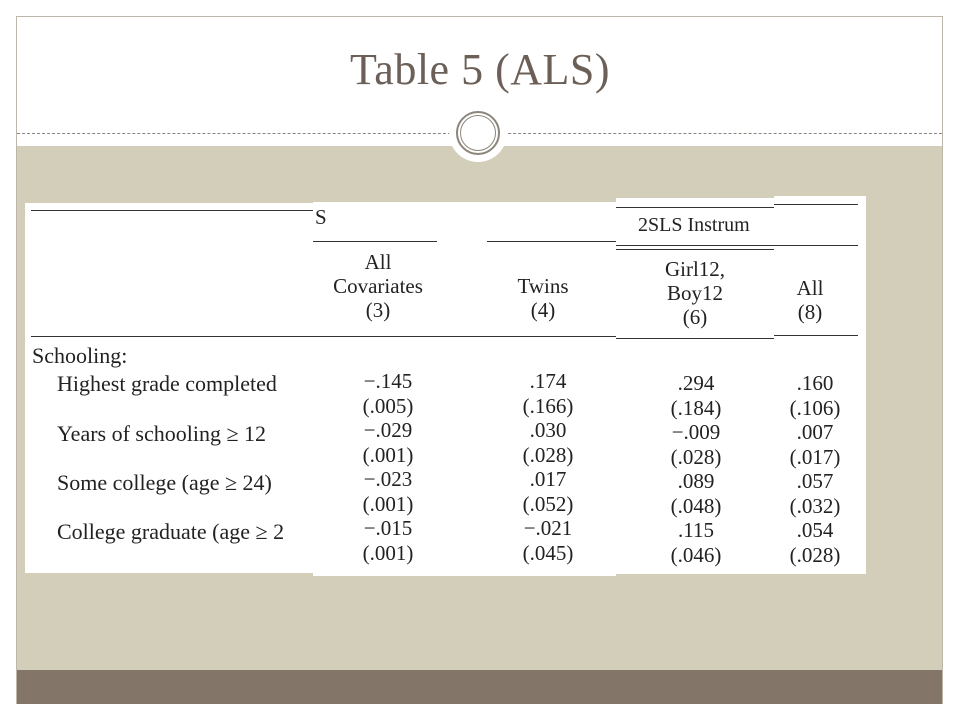 This screenshot has width=960, height=720. What do you see at coordinates (695, 317) in the screenshot?
I see `col6-header-number: (6)` at bounding box center [695, 317].